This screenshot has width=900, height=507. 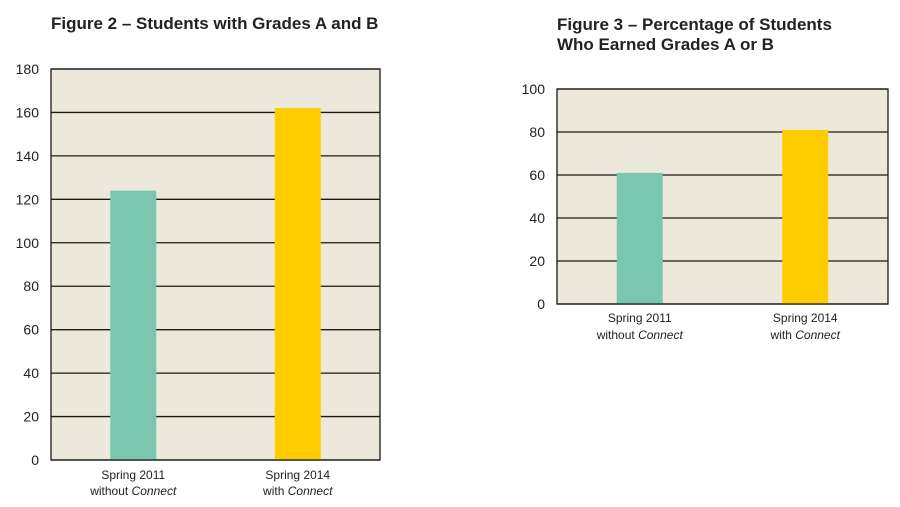 What do you see at coordinates (28, 69) in the screenshot?
I see `y-tick-label: 180` at bounding box center [28, 69].